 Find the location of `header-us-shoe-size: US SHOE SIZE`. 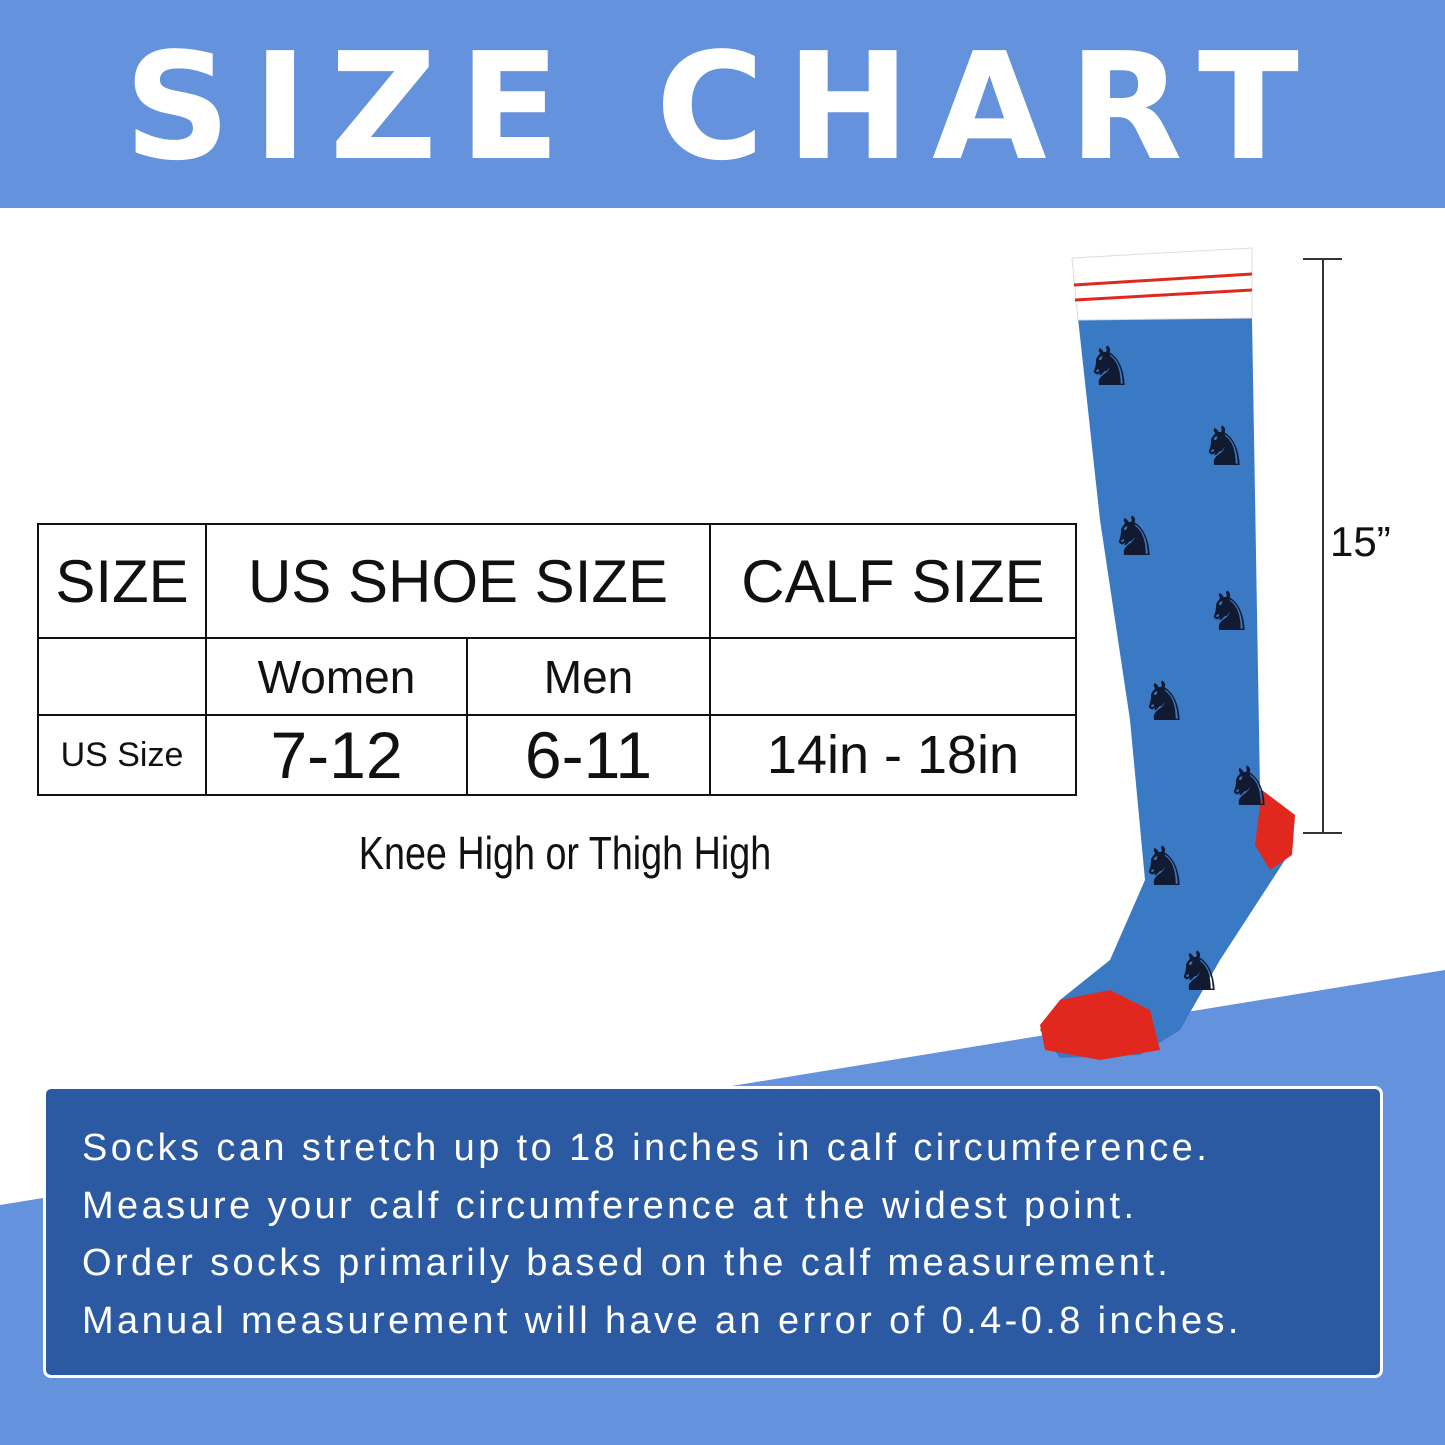

header-us-shoe-size: US SHOE SIZE is located at coordinates (458, 581).